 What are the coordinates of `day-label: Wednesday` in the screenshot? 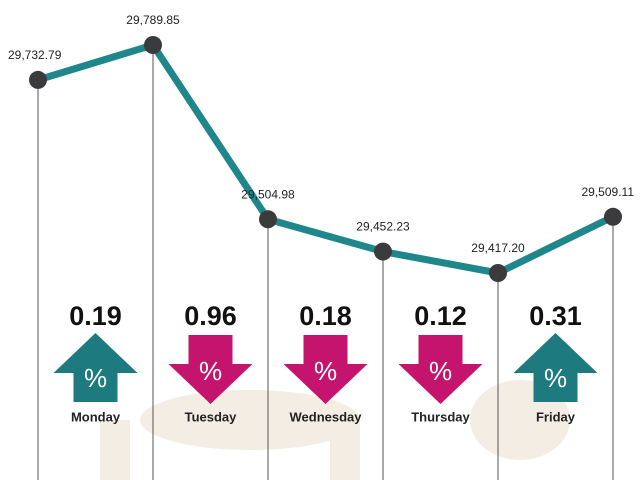 It's located at (325, 416).